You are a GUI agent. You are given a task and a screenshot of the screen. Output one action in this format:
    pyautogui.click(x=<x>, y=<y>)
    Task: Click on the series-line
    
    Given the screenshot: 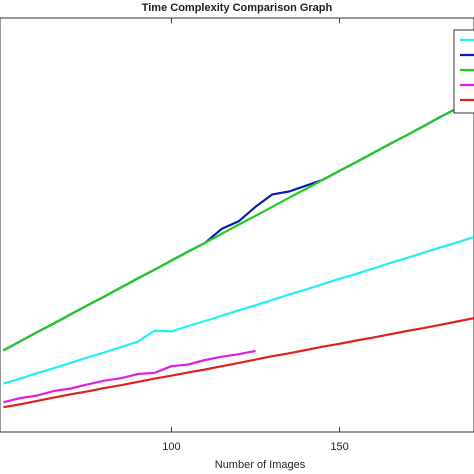 What is the action you would take?
    pyautogui.click(x=129, y=376)
    